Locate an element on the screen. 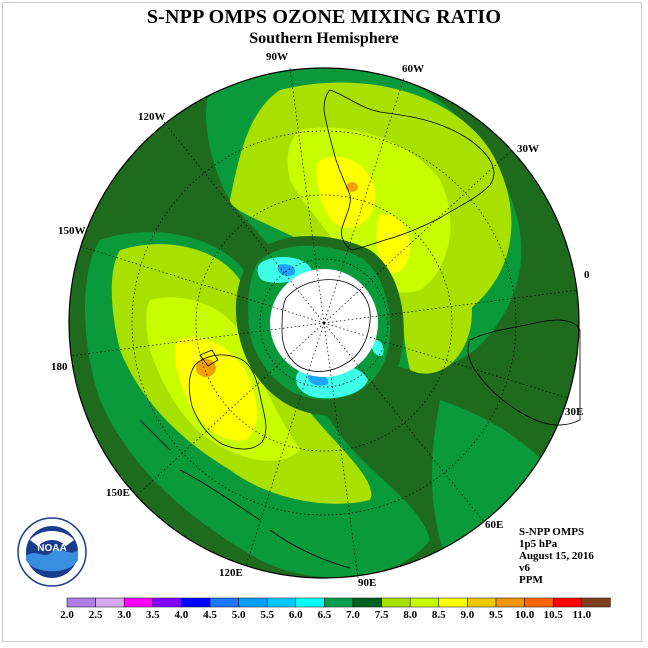  south-pole is located at coordinates (324, 323).